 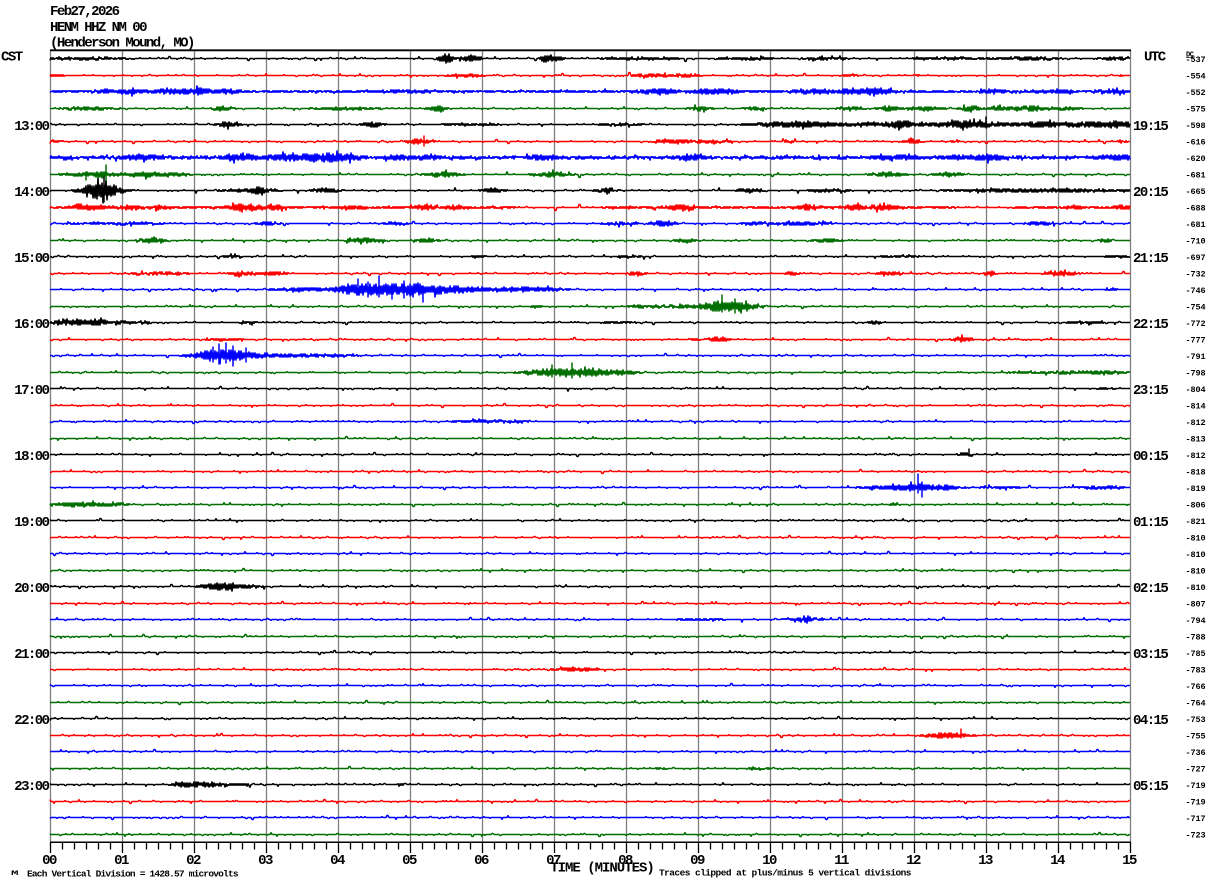 I want to click on svg-text: -620, so click(x=1195, y=159).